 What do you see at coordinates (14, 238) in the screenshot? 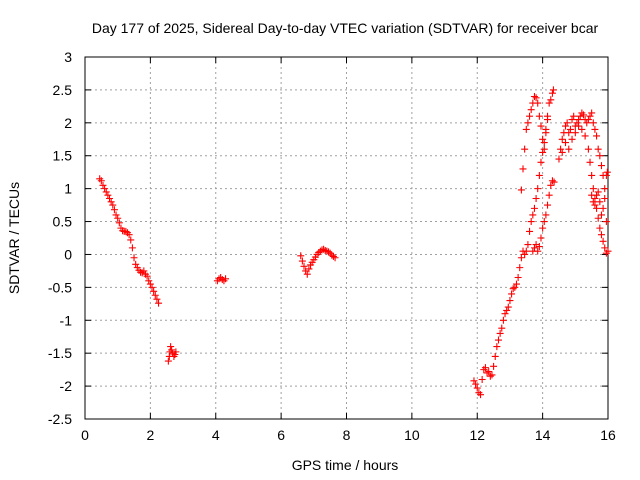
I see `y-axis-label: SDTVAR / TECUs` at bounding box center [14, 238].